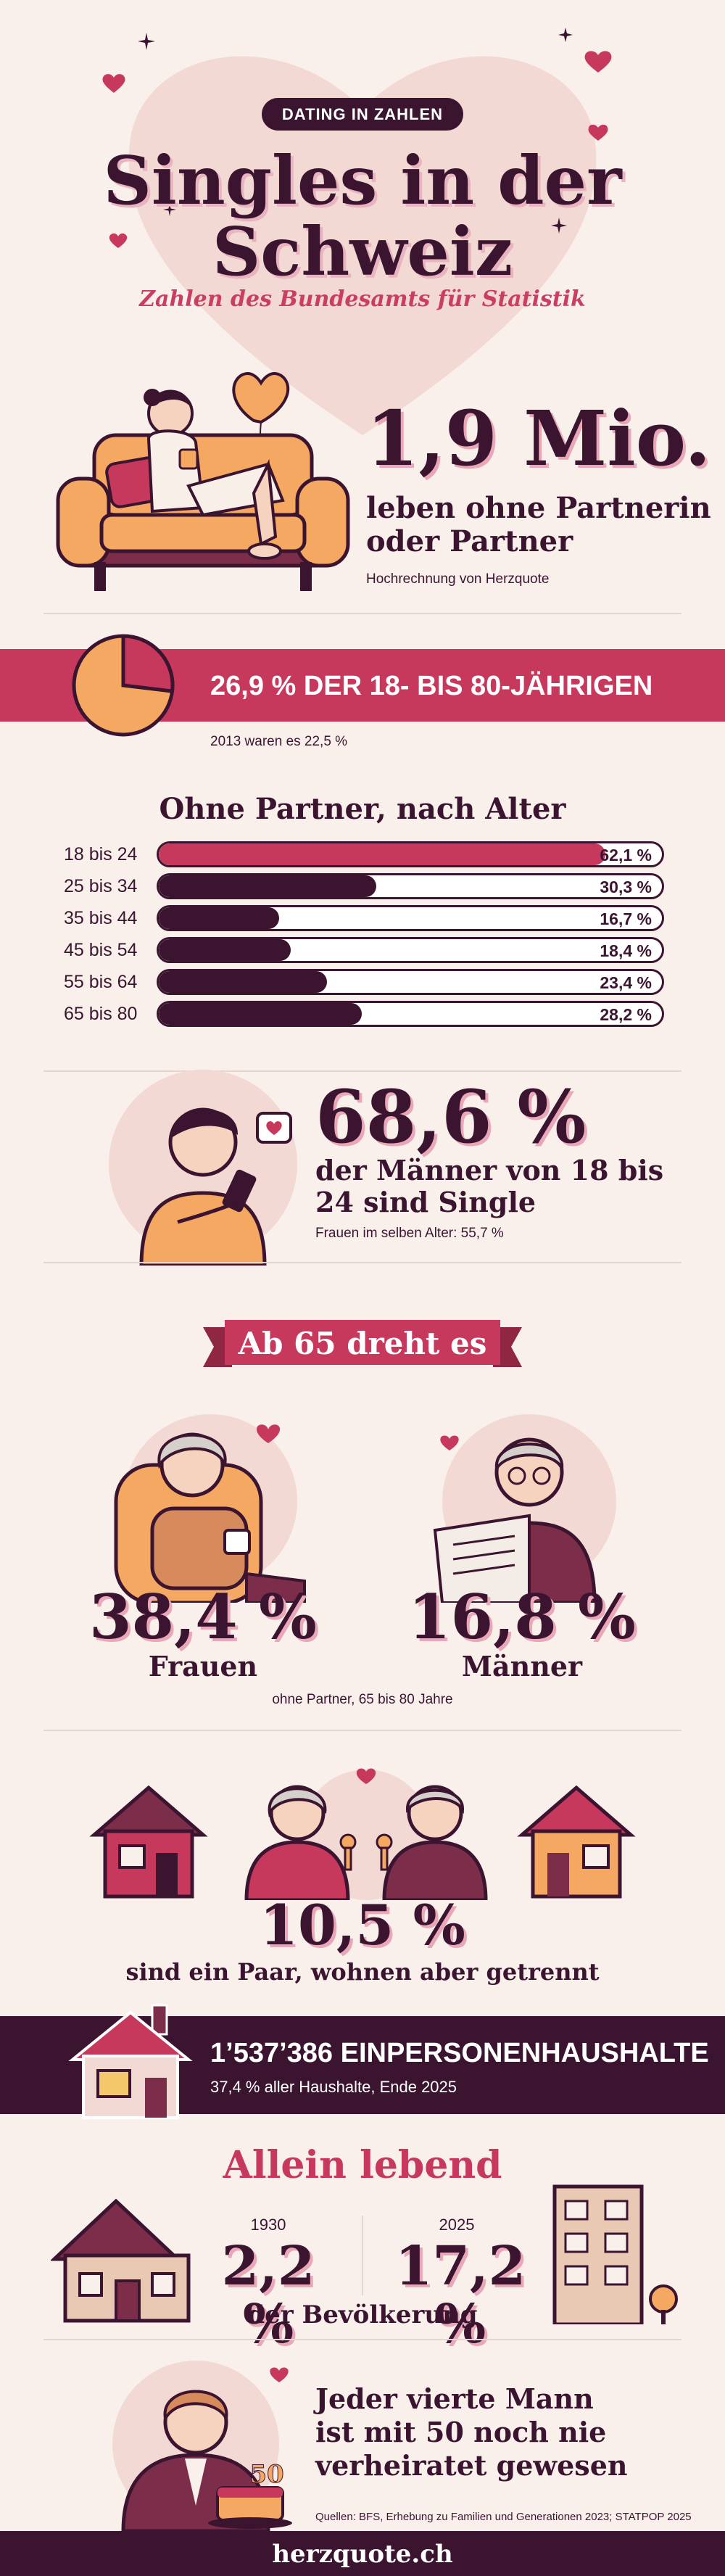  What do you see at coordinates (203, 481) in the screenshot?
I see `woman-on-sofa-illustration` at bounding box center [203, 481].